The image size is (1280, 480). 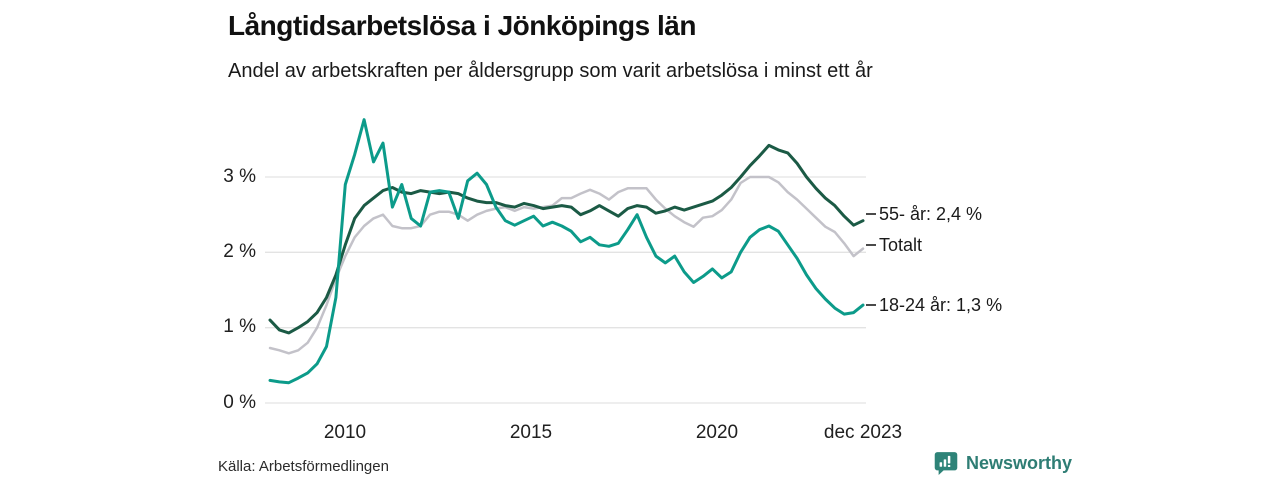 I want to click on y-tick-3pct: 3 %, so click(x=239, y=176).